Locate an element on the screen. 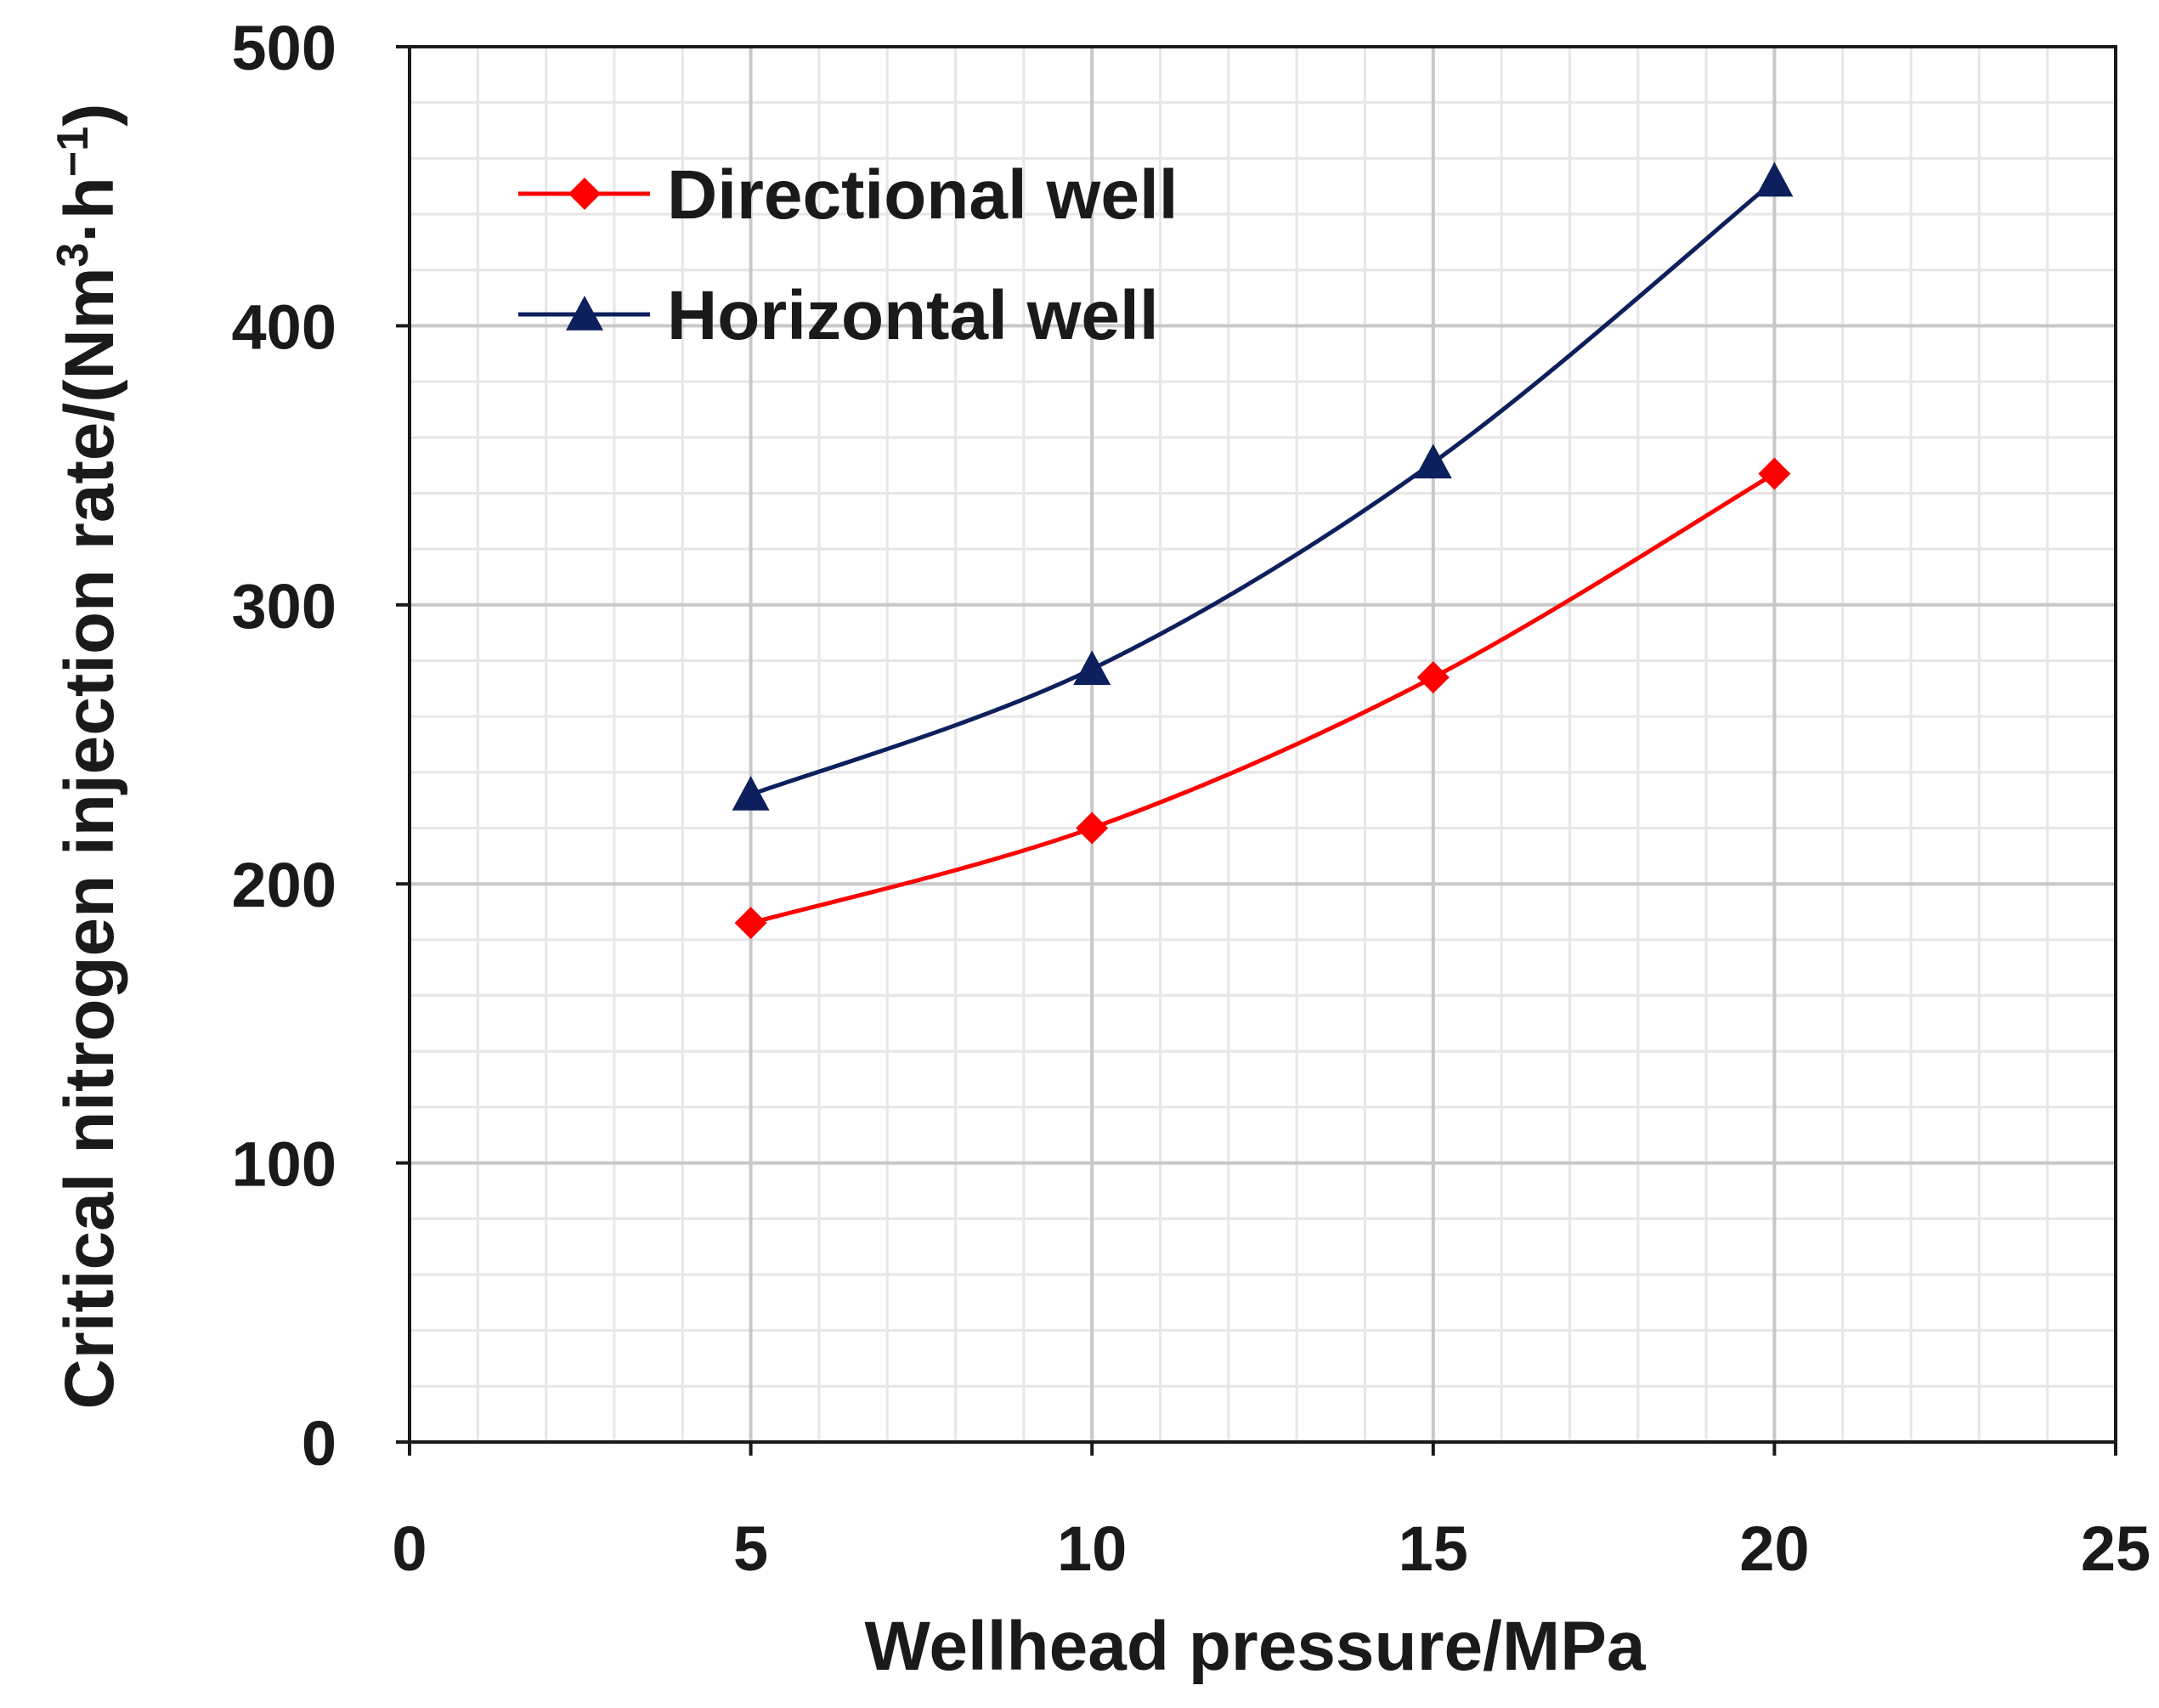  legend: Directional well Horizontal well is located at coordinates (848, 255).